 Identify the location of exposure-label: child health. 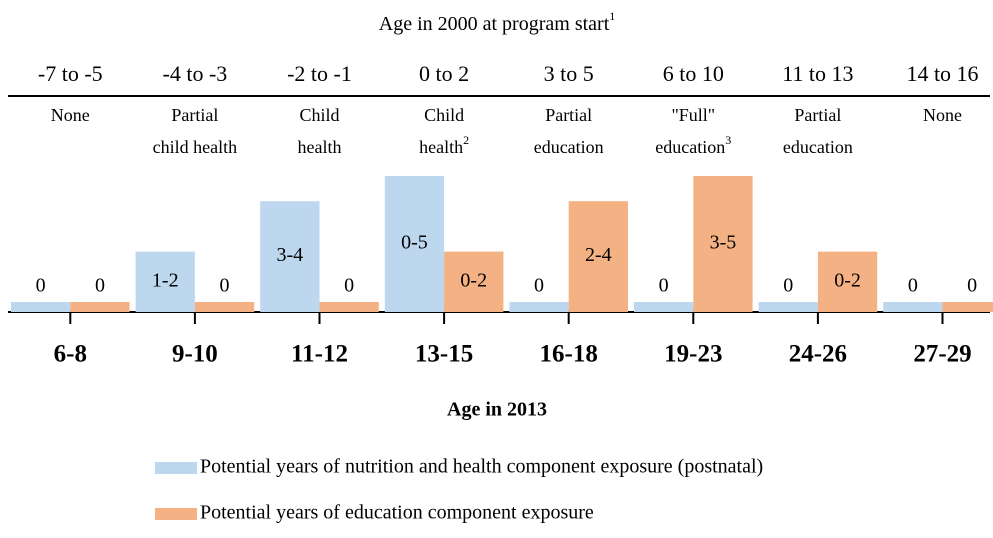
(195, 147).